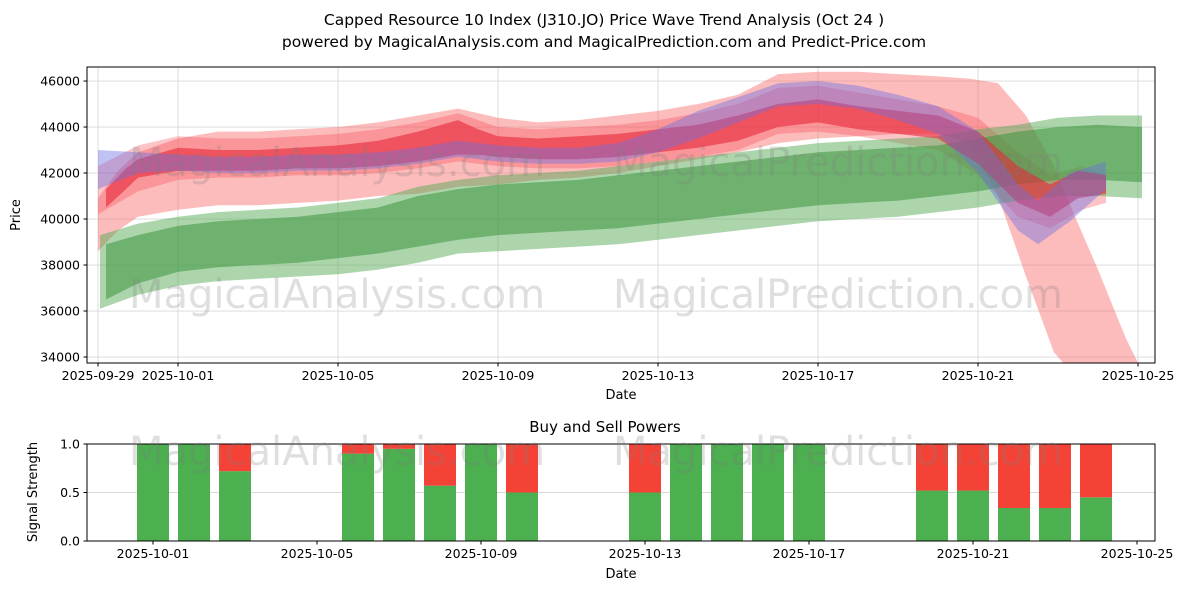  Describe the element at coordinates (620, 395) in the screenshot. I see `price-xaxis-label: Date` at that location.